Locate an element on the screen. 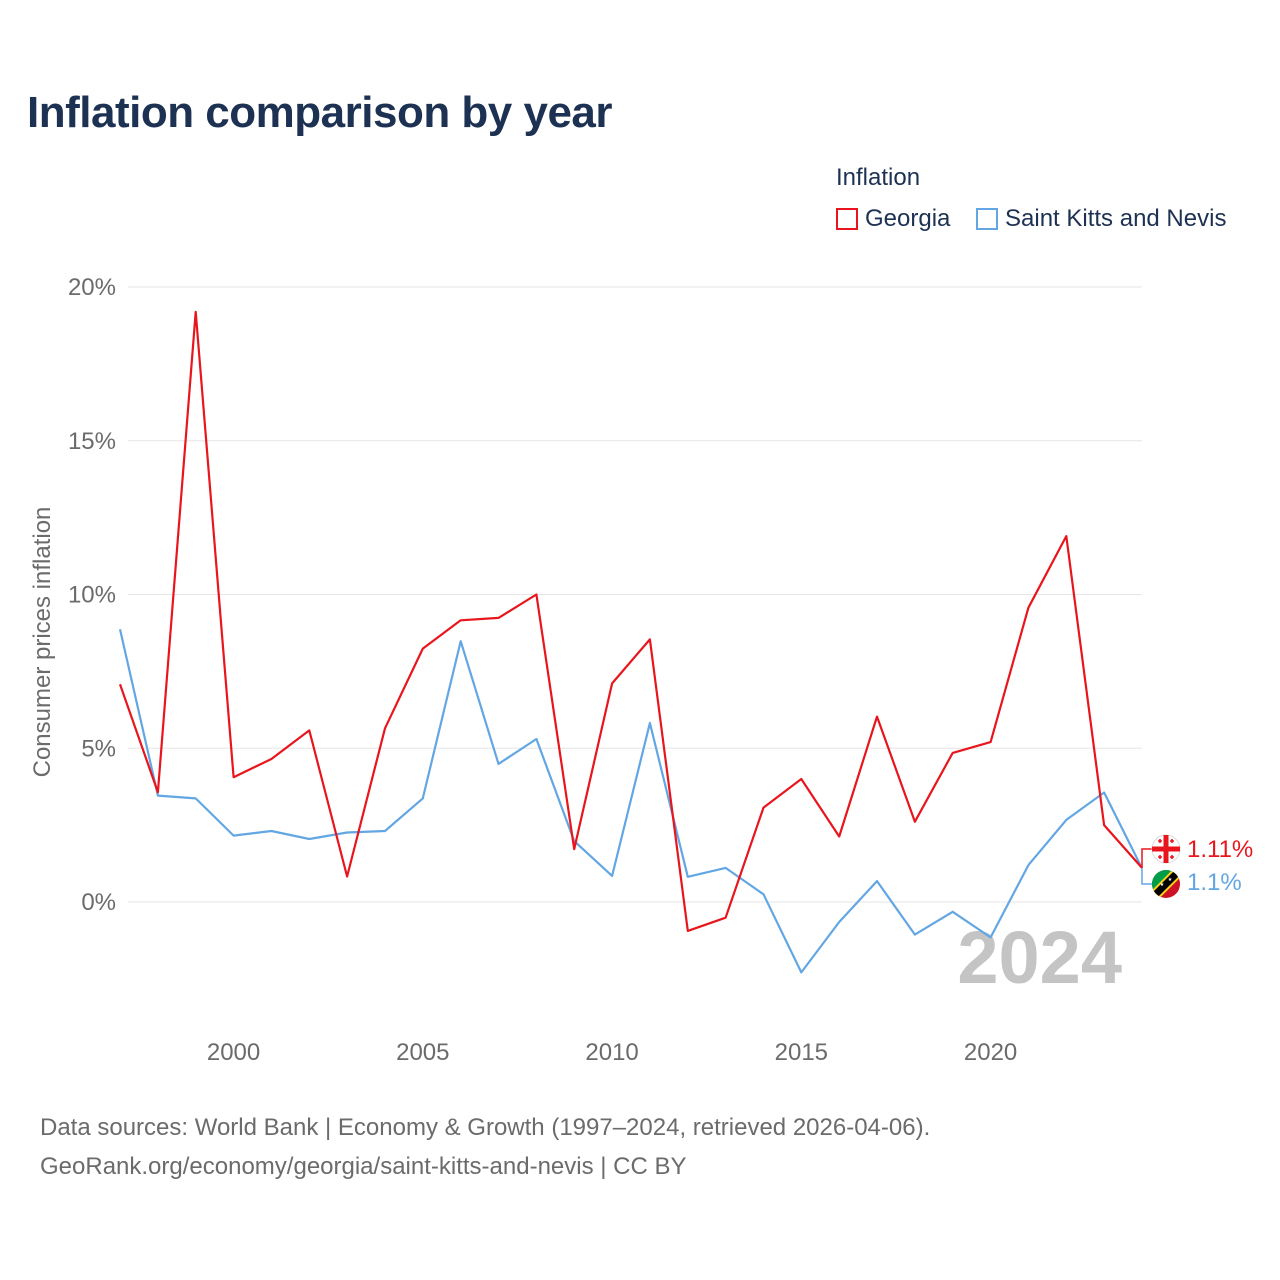 The width and height of the screenshot is (1280, 1280). legend-label-saint-kitts-and-nevis: Saint Kitts and Nevis is located at coordinates (1116, 218).